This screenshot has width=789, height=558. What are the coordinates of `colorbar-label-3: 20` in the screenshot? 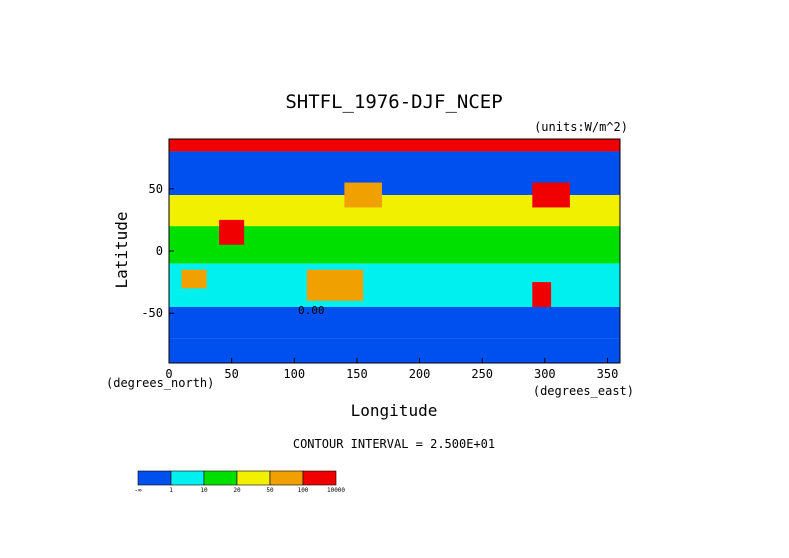 It's located at (237, 490).